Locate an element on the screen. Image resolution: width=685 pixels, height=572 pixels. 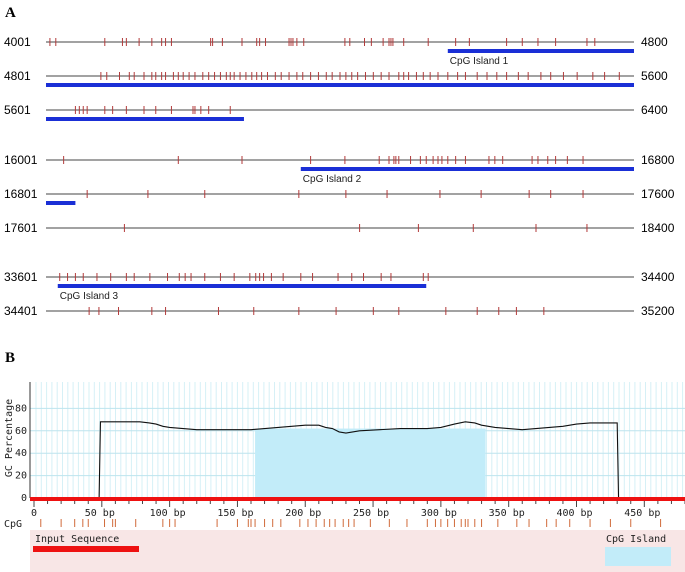
x-tick-label: 350 bp is located at coordinates (507, 513).